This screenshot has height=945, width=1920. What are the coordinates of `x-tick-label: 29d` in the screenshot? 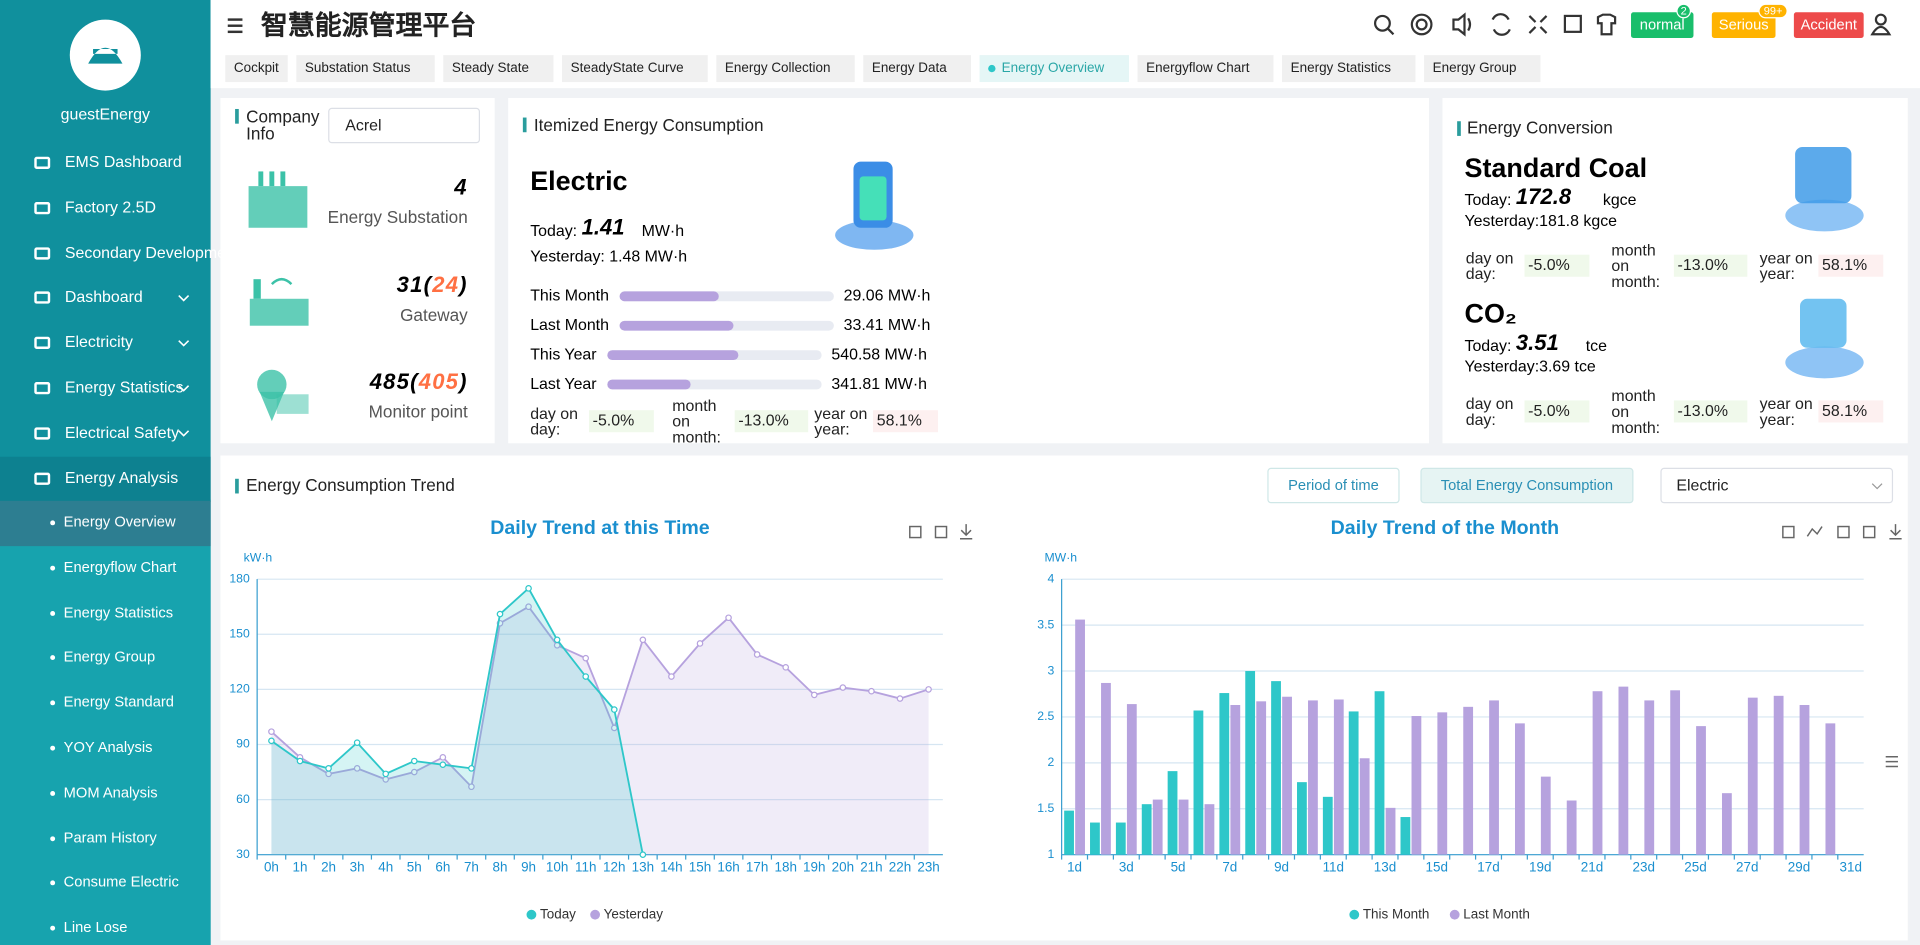 It's located at (1799, 867).